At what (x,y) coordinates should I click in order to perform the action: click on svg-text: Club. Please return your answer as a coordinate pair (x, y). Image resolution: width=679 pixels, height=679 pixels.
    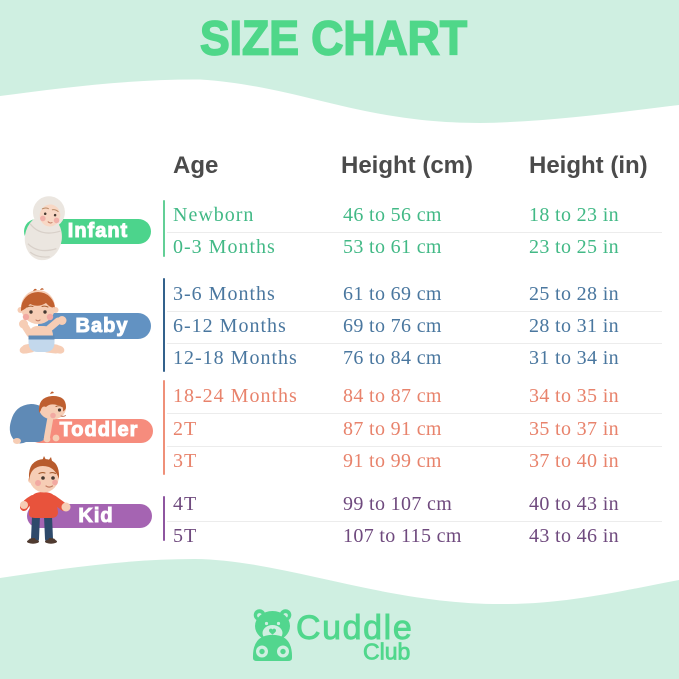
    Looking at the image, I should click on (386, 652).